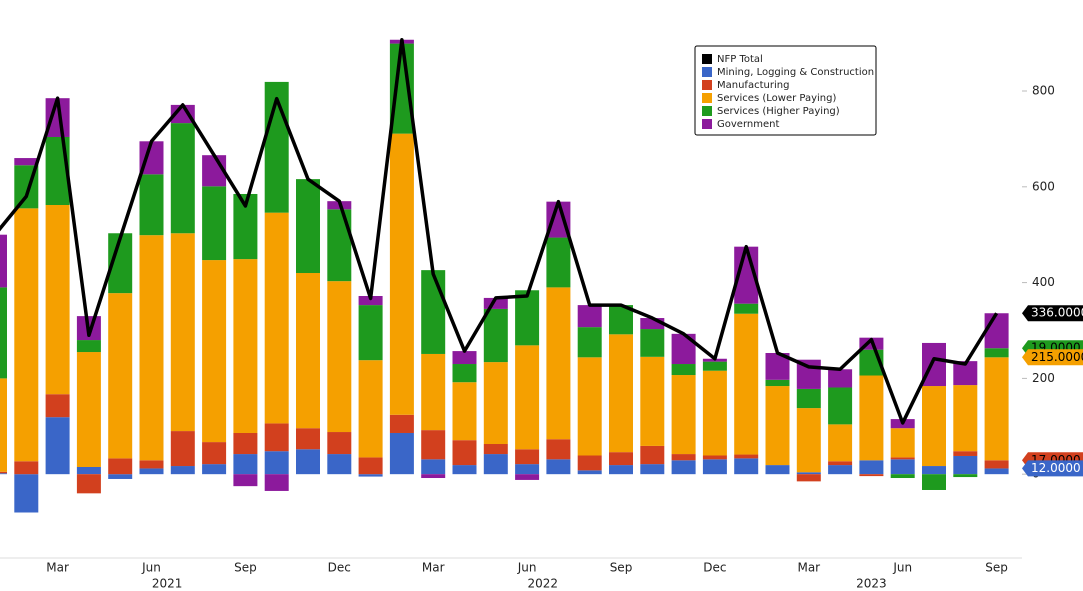 This screenshot has height=591, width=1083. What do you see at coordinates (778, 111) in the screenshot?
I see `legend-label: Services (Higher Paying)` at bounding box center [778, 111].